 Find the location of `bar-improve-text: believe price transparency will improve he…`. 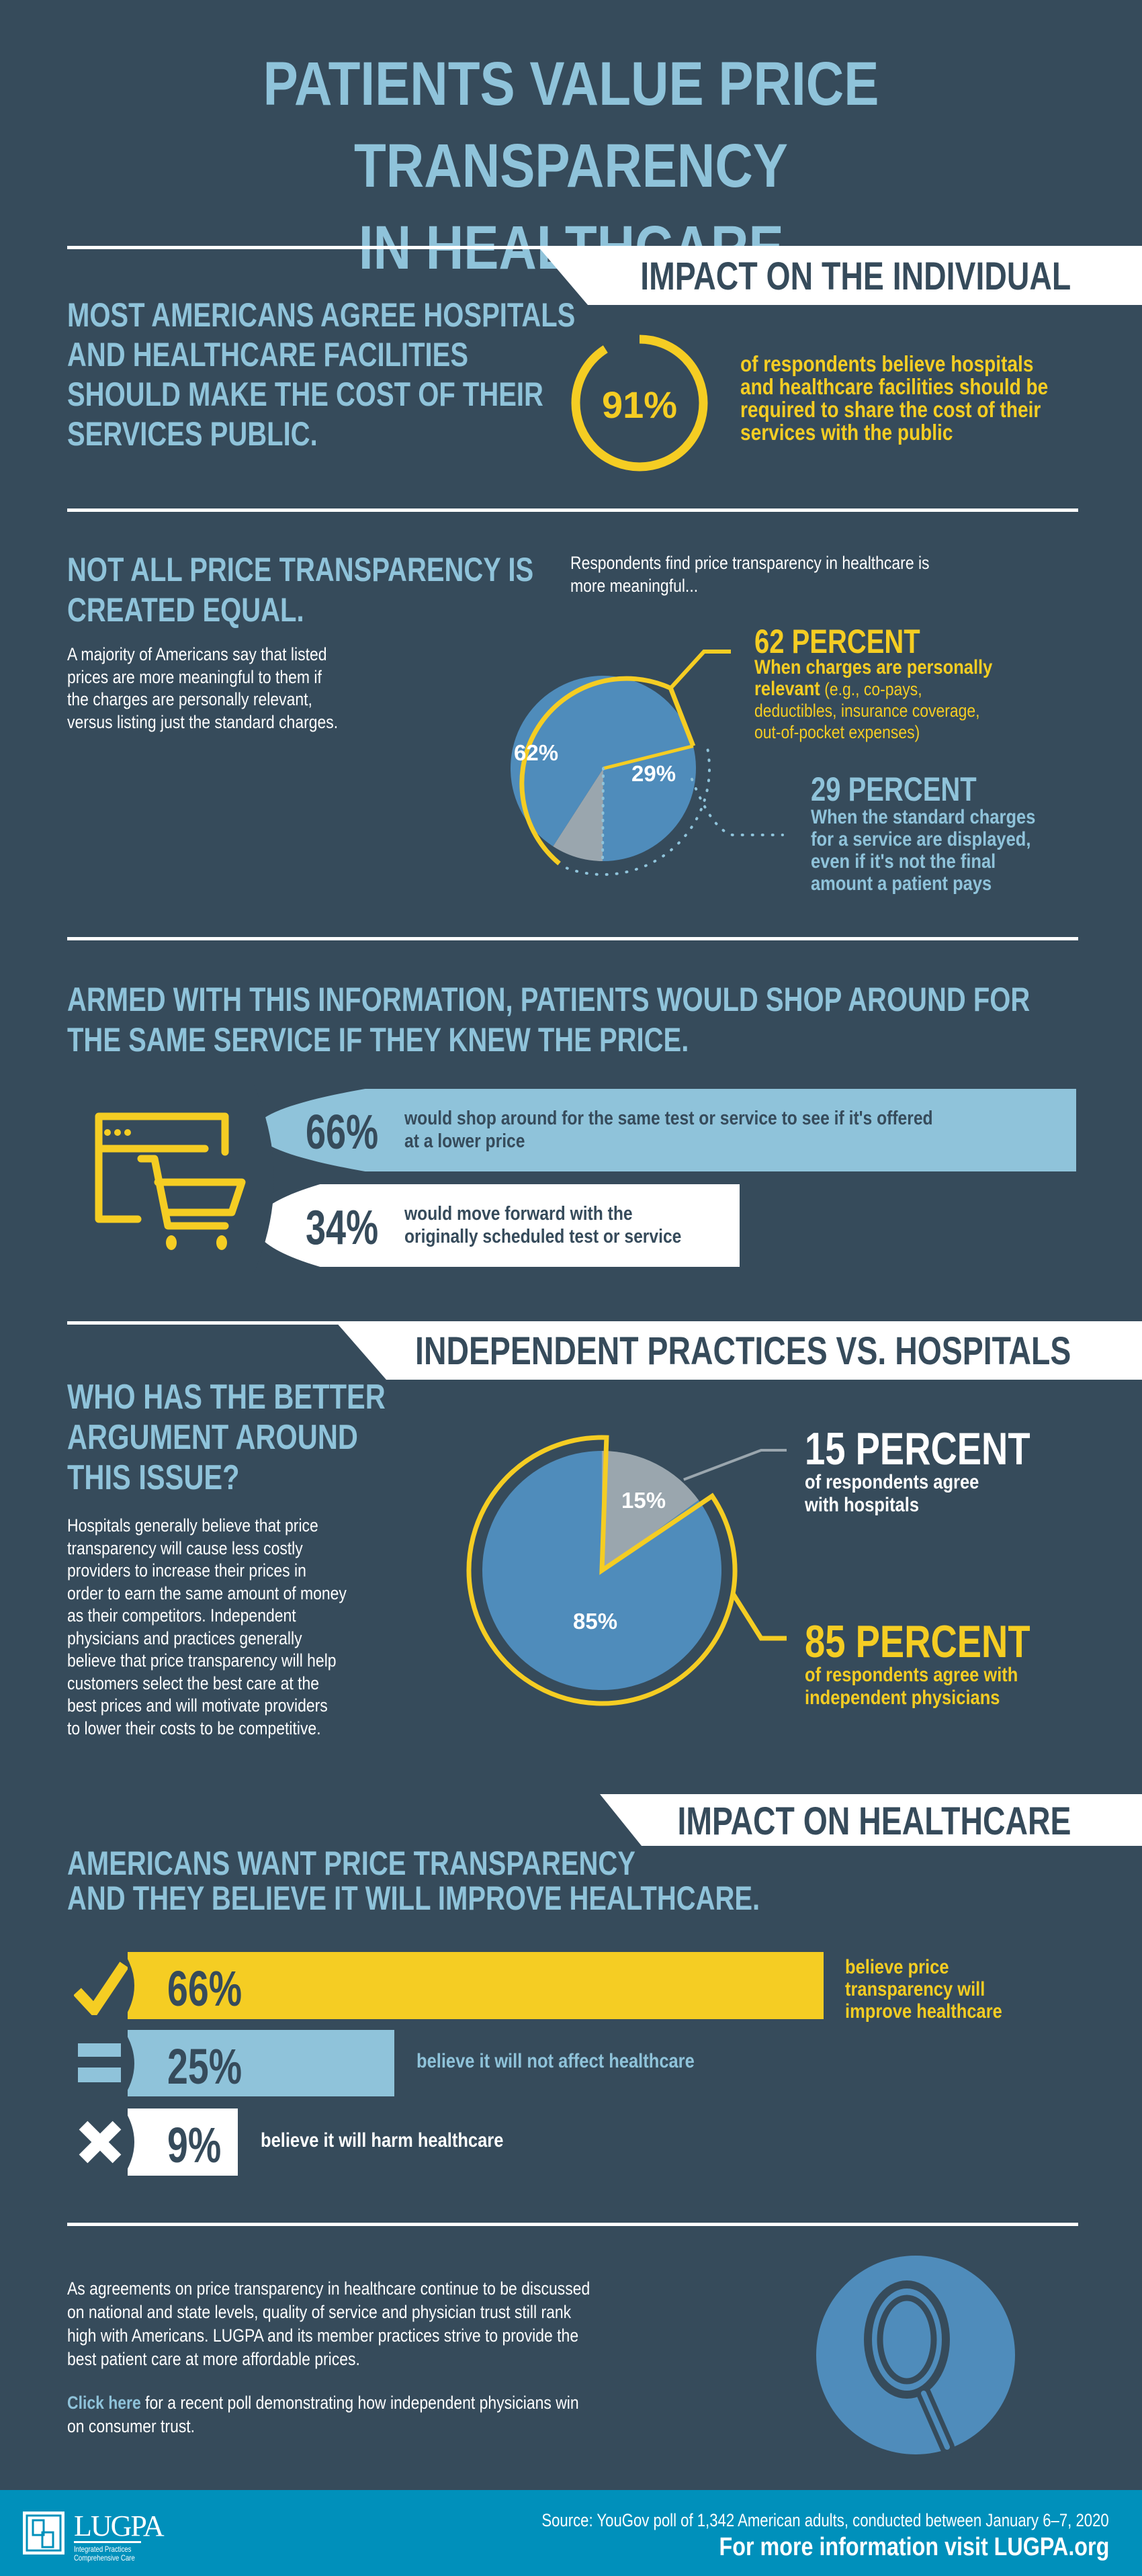

bar-improve-text: believe price transparency will improve he… is located at coordinates (923, 1990).